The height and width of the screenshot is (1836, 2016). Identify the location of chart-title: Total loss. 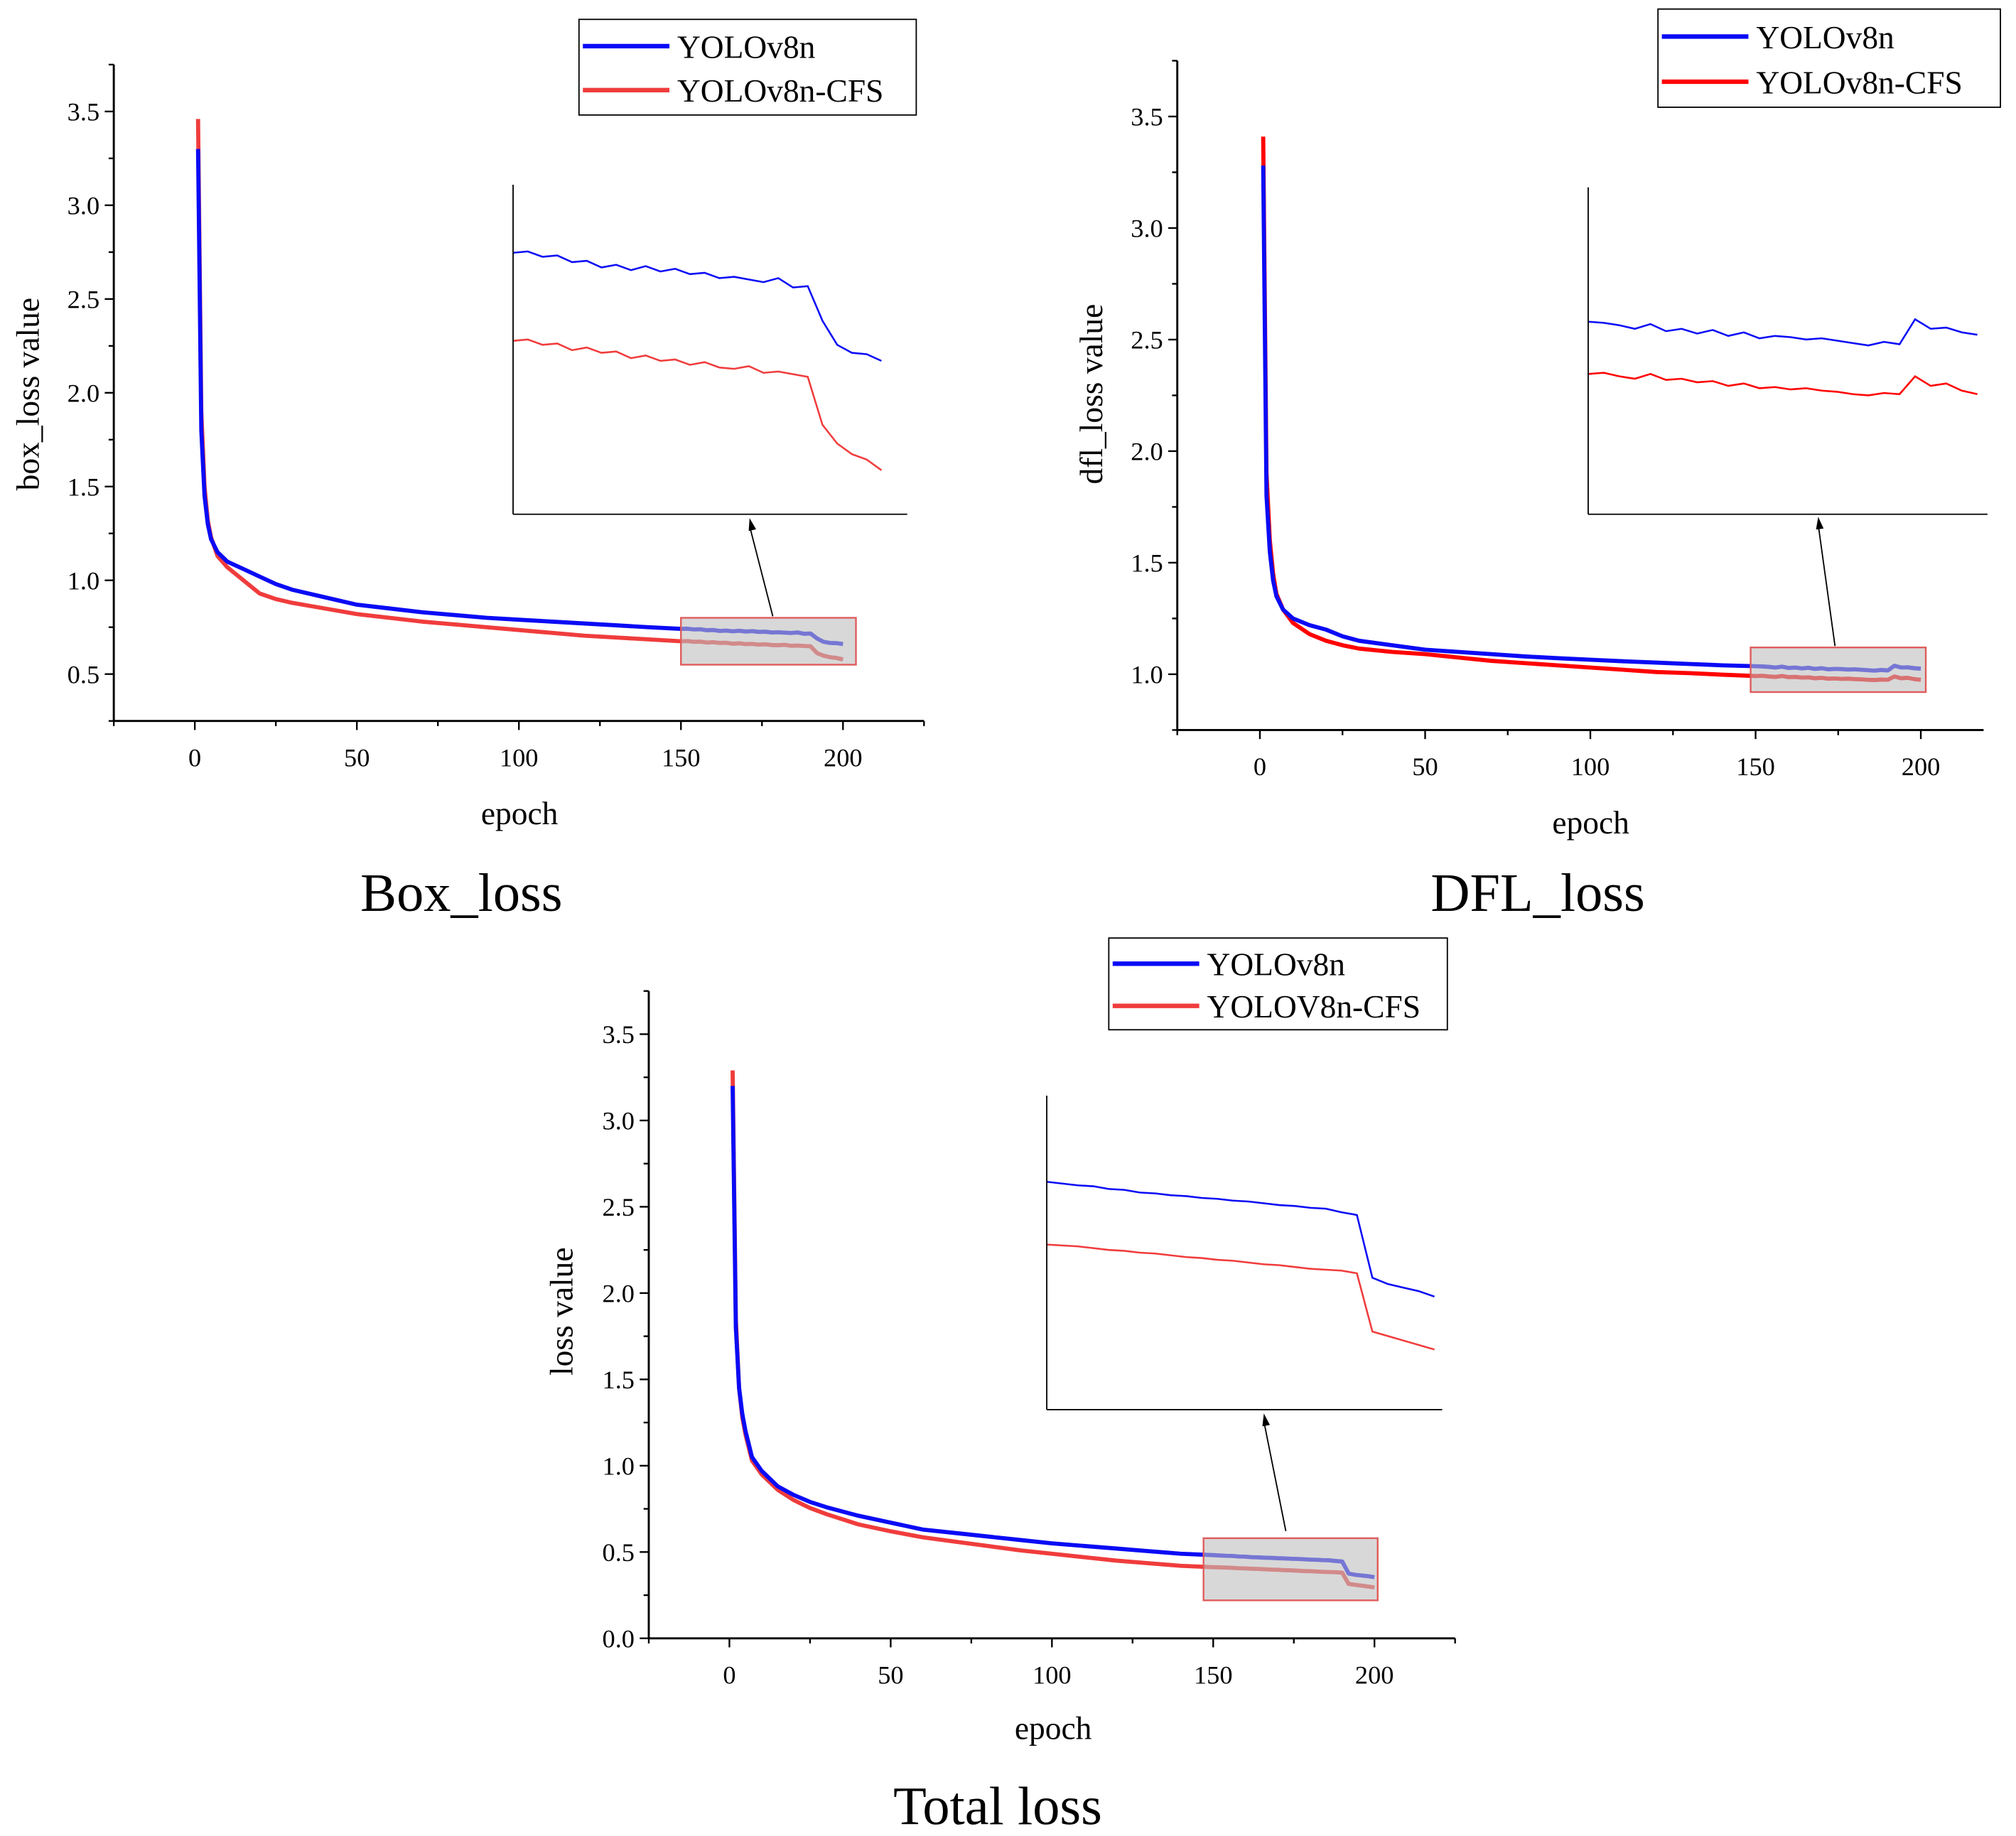
(997, 1806).